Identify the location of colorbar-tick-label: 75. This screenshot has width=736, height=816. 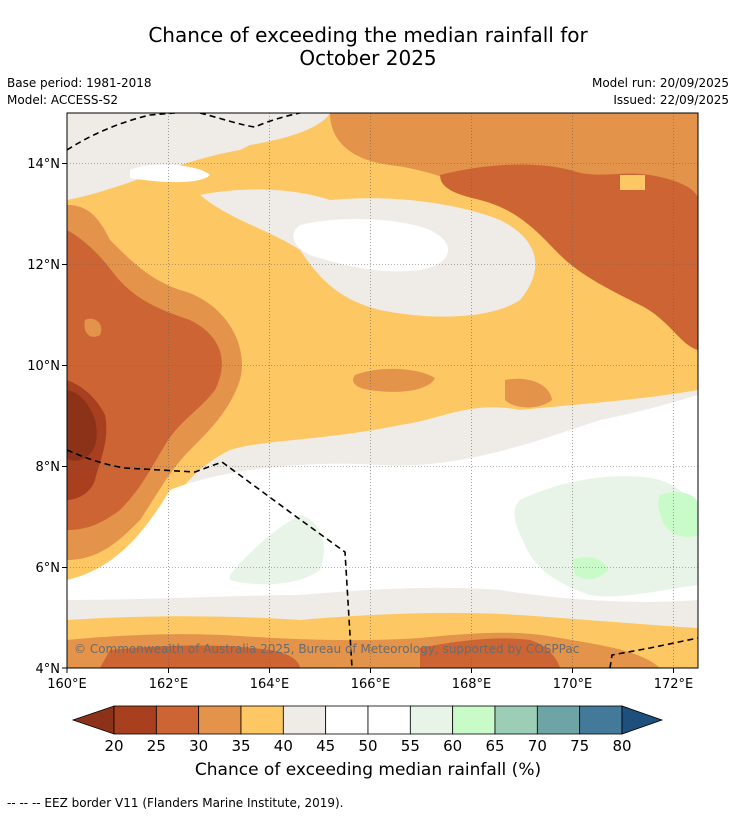
(579, 746).